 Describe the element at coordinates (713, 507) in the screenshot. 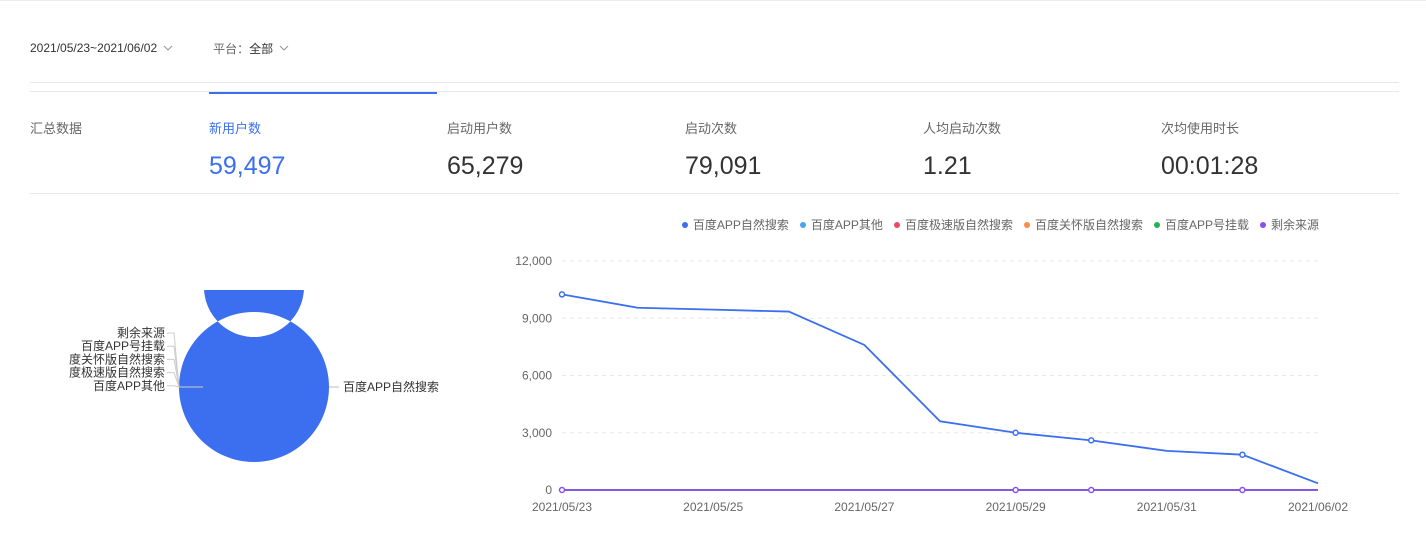

I see `x-tick-label: 2021/05/25` at that location.